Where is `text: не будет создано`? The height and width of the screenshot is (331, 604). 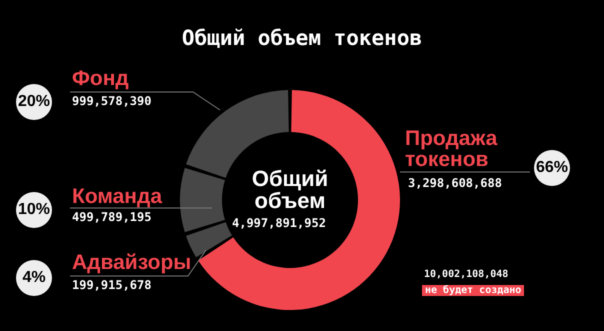
text: не будет создано is located at coordinates (473, 290).